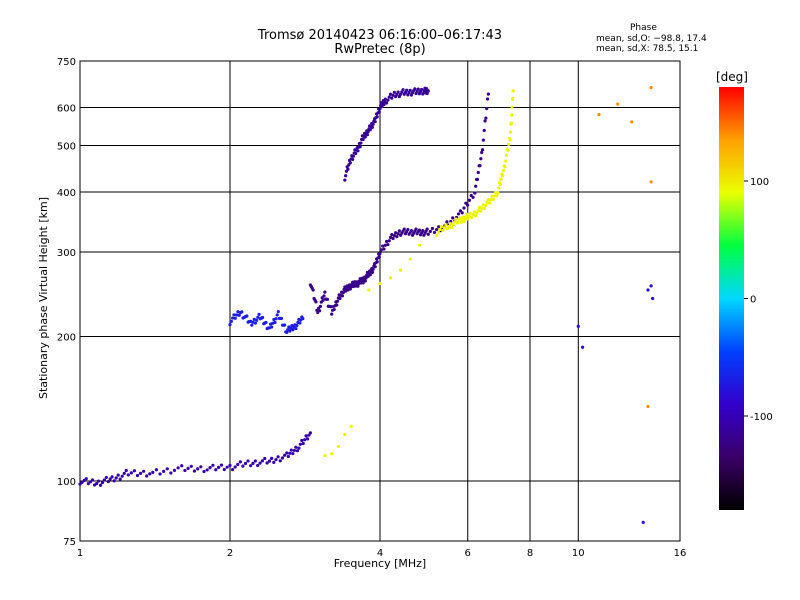 Image resolution: width=800 pixels, height=600 pixels. Describe the element at coordinates (380, 563) in the screenshot. I see `x-axis-label: Frequency [MHz]` at that location.